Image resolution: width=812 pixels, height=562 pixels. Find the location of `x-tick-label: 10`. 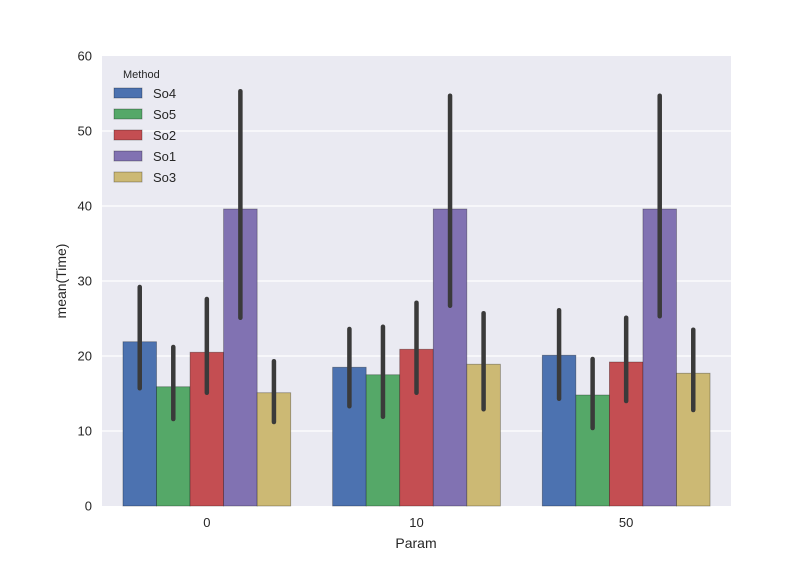

x-tick-label: 10 is located at coordinates (416, 522).